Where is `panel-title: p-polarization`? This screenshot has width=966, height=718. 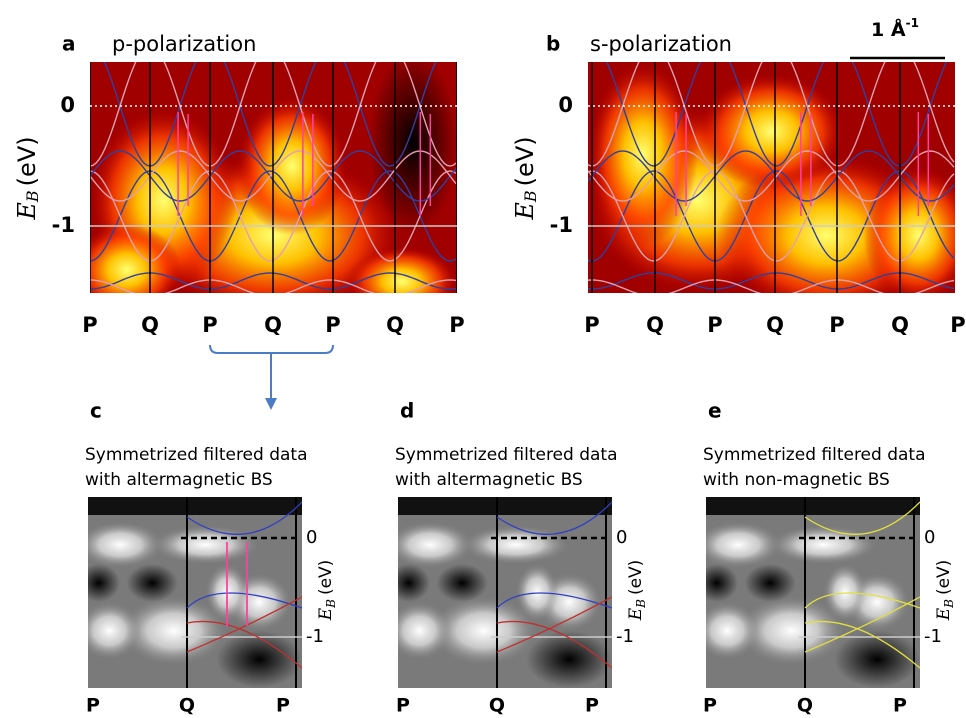 panel-title: p-polarization is located at coordinates (184, 44).